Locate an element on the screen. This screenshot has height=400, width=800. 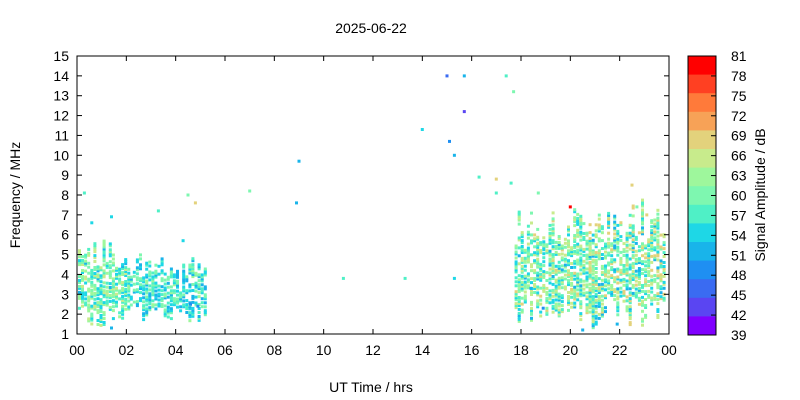
y-axis-label: Frequency / MHz is located at coordinates (15, 195).